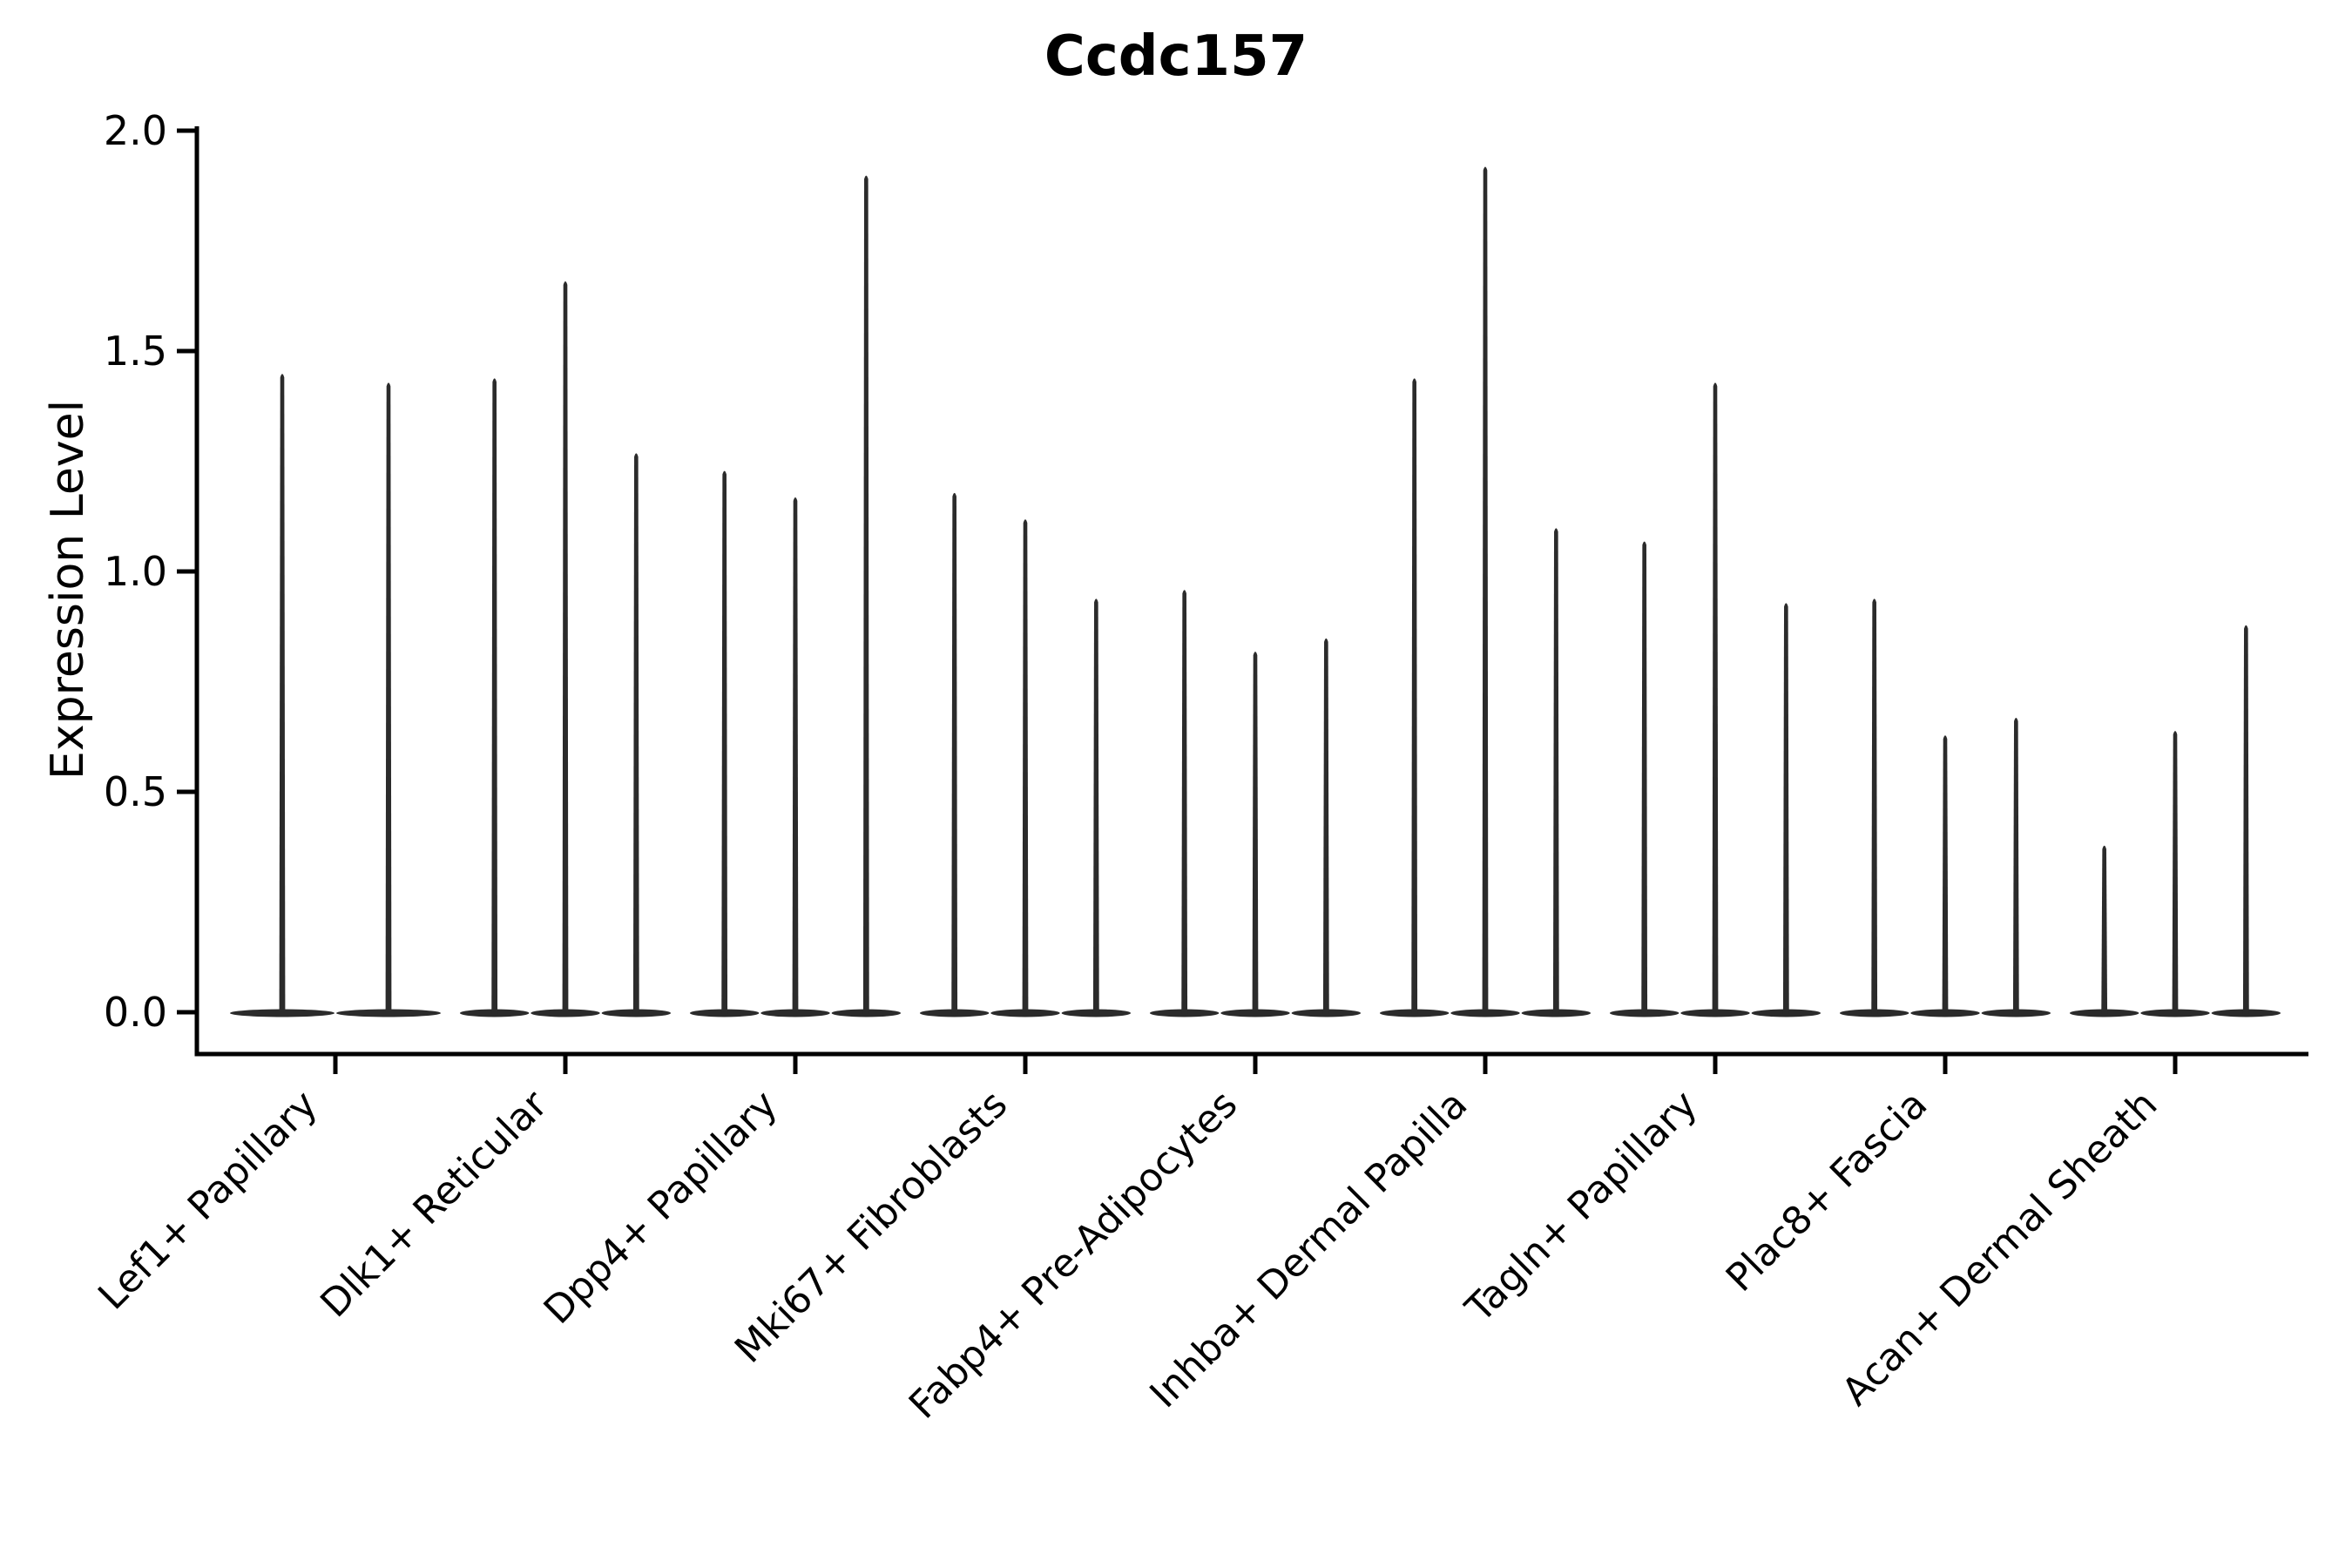 Image resolution: width=2352 pixels, height=1568 pixels. I want to click on y-tick-label: 1.0, so click(135, 571).